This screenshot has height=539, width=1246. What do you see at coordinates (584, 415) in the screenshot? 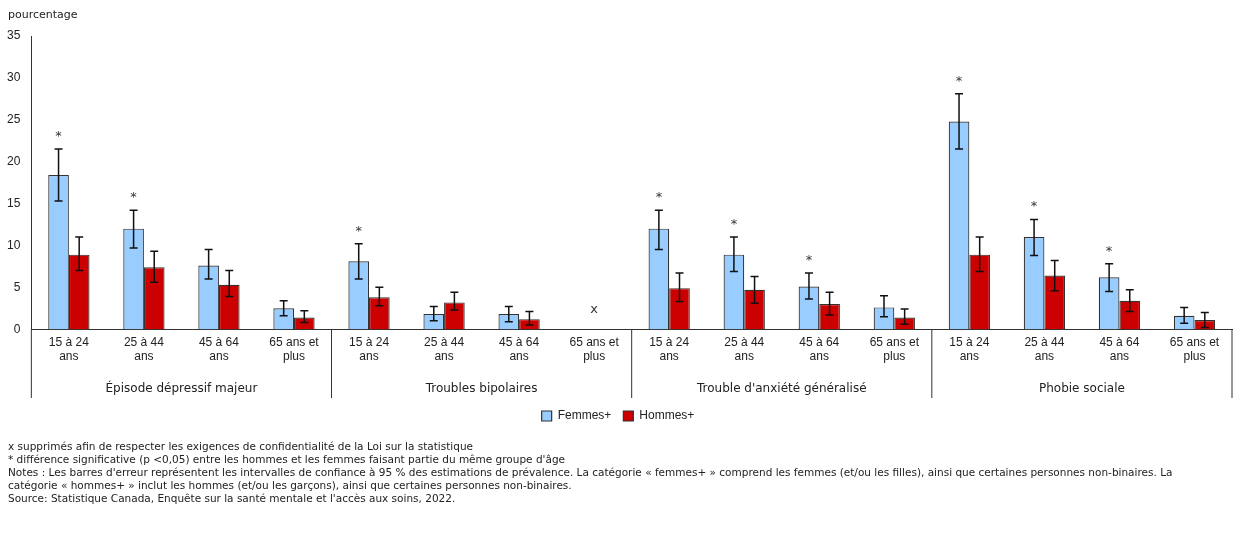
I see `legend-label: Femmes+` at bounding box center [584, 415].